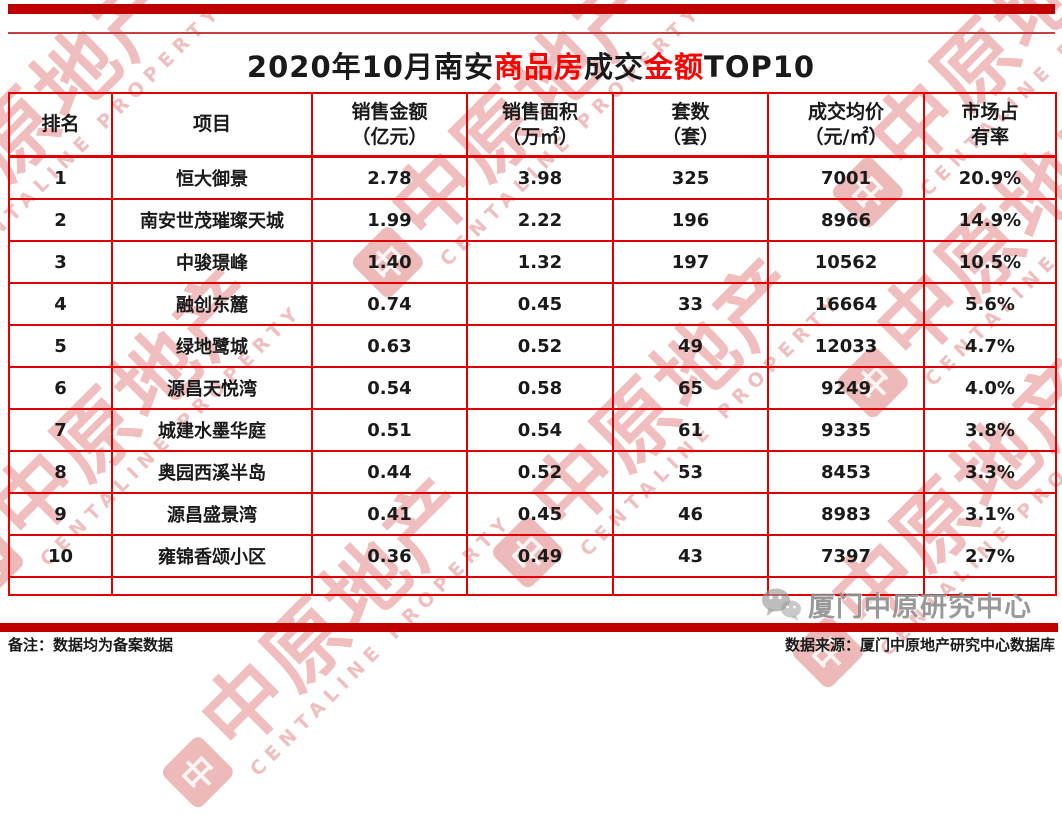  I want to click on table-row: 2 南安世茂璀璨天城 1.99 2.22 196 8966 14.9%, so click(532, 220).